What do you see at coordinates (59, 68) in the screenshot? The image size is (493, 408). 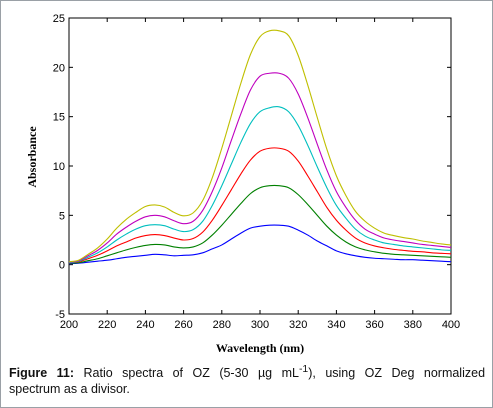 I see `y-tick-label: 20` at bounding box center [59, 68].